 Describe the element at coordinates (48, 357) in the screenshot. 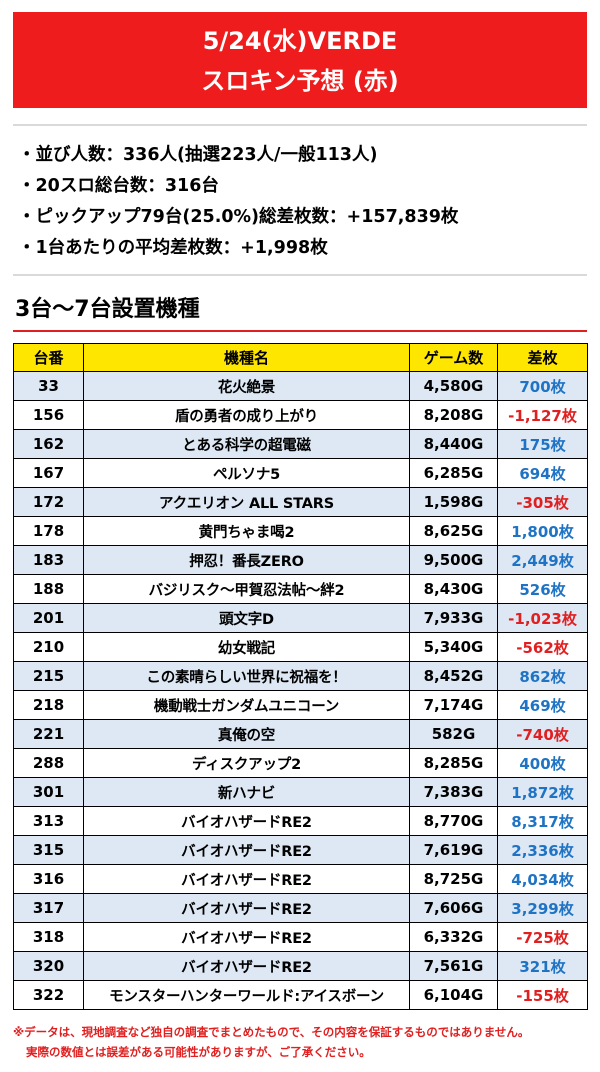

I see `col-header-number: 台番` at that location.